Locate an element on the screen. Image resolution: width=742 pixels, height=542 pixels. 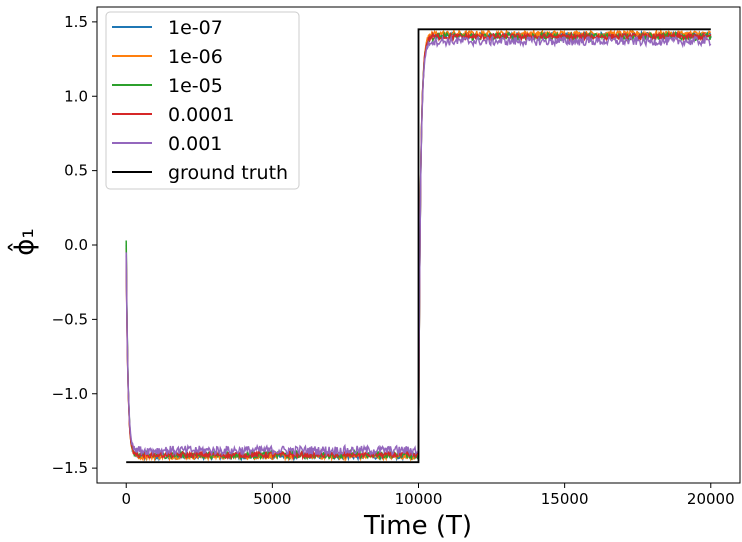
y-tick-label: 0.0 is located at coordinates (76, 245).